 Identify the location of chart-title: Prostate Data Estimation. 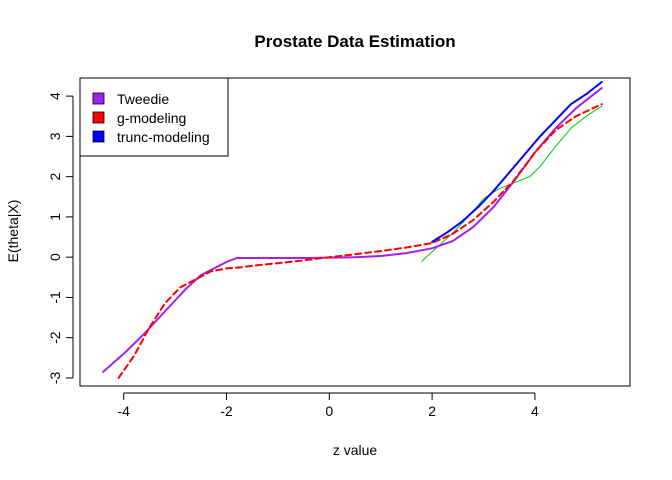
(354, 41).